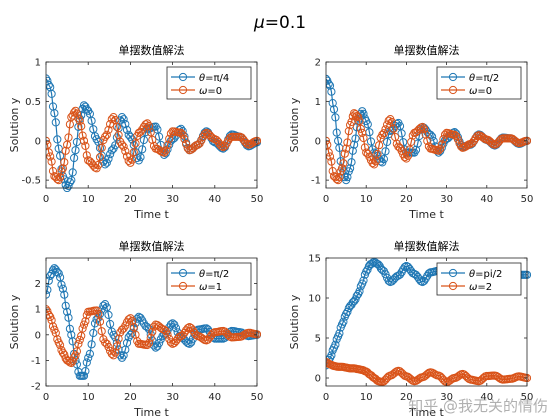  What do you see at coordinates (217, 274) in the screenshot?
I see `legend-label: =π/2` at bounding box center [217, 274].